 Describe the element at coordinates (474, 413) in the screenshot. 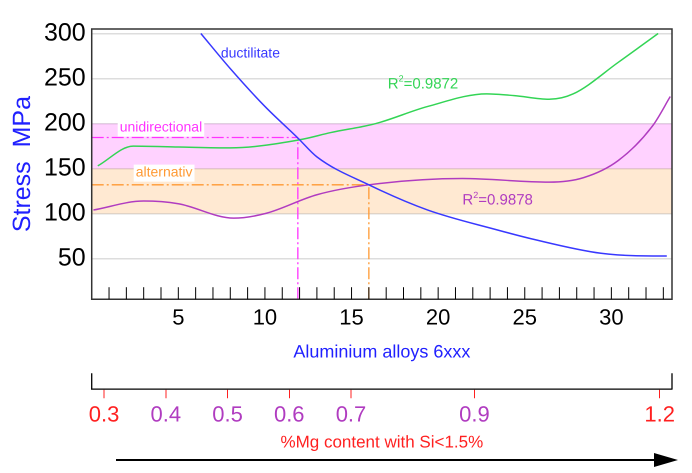

I see `x2-tick-label: 0.9` at that location.